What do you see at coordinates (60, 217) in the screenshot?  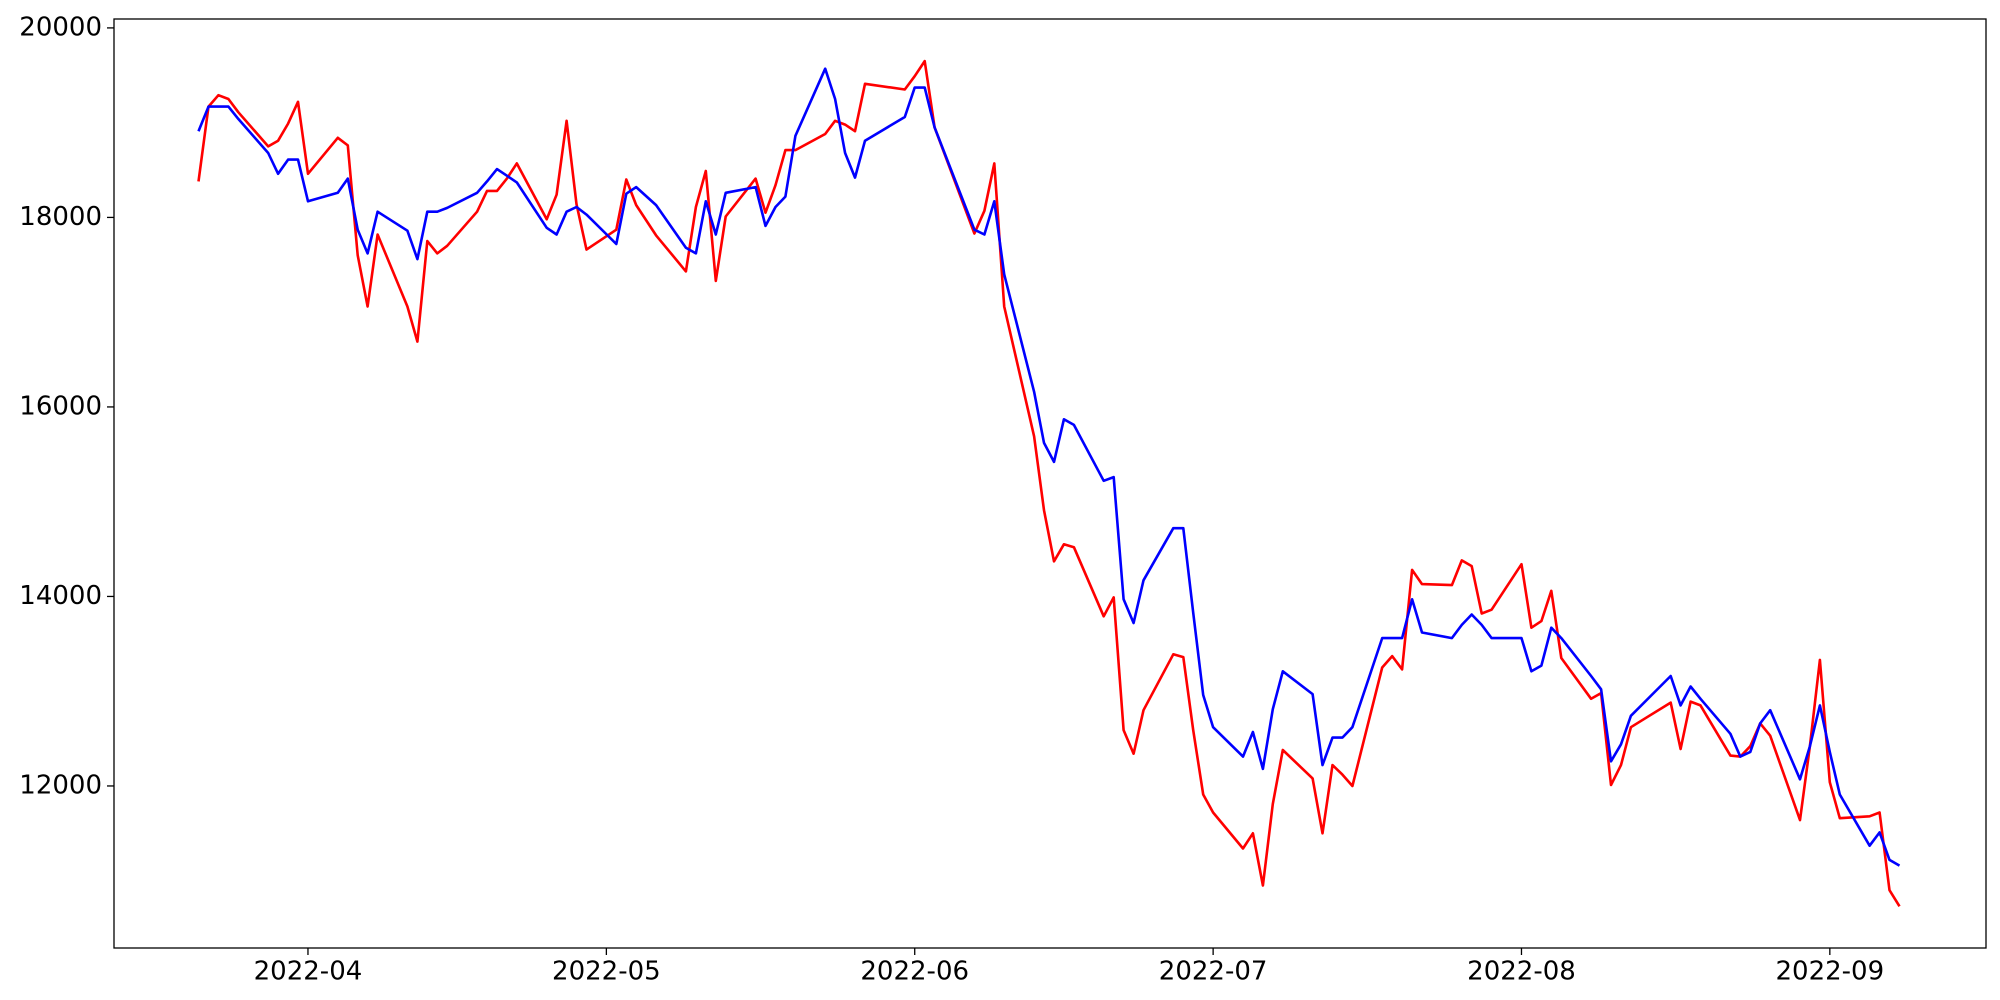 I see `y-tick-label: 18000` at bounding box center [60, 217].